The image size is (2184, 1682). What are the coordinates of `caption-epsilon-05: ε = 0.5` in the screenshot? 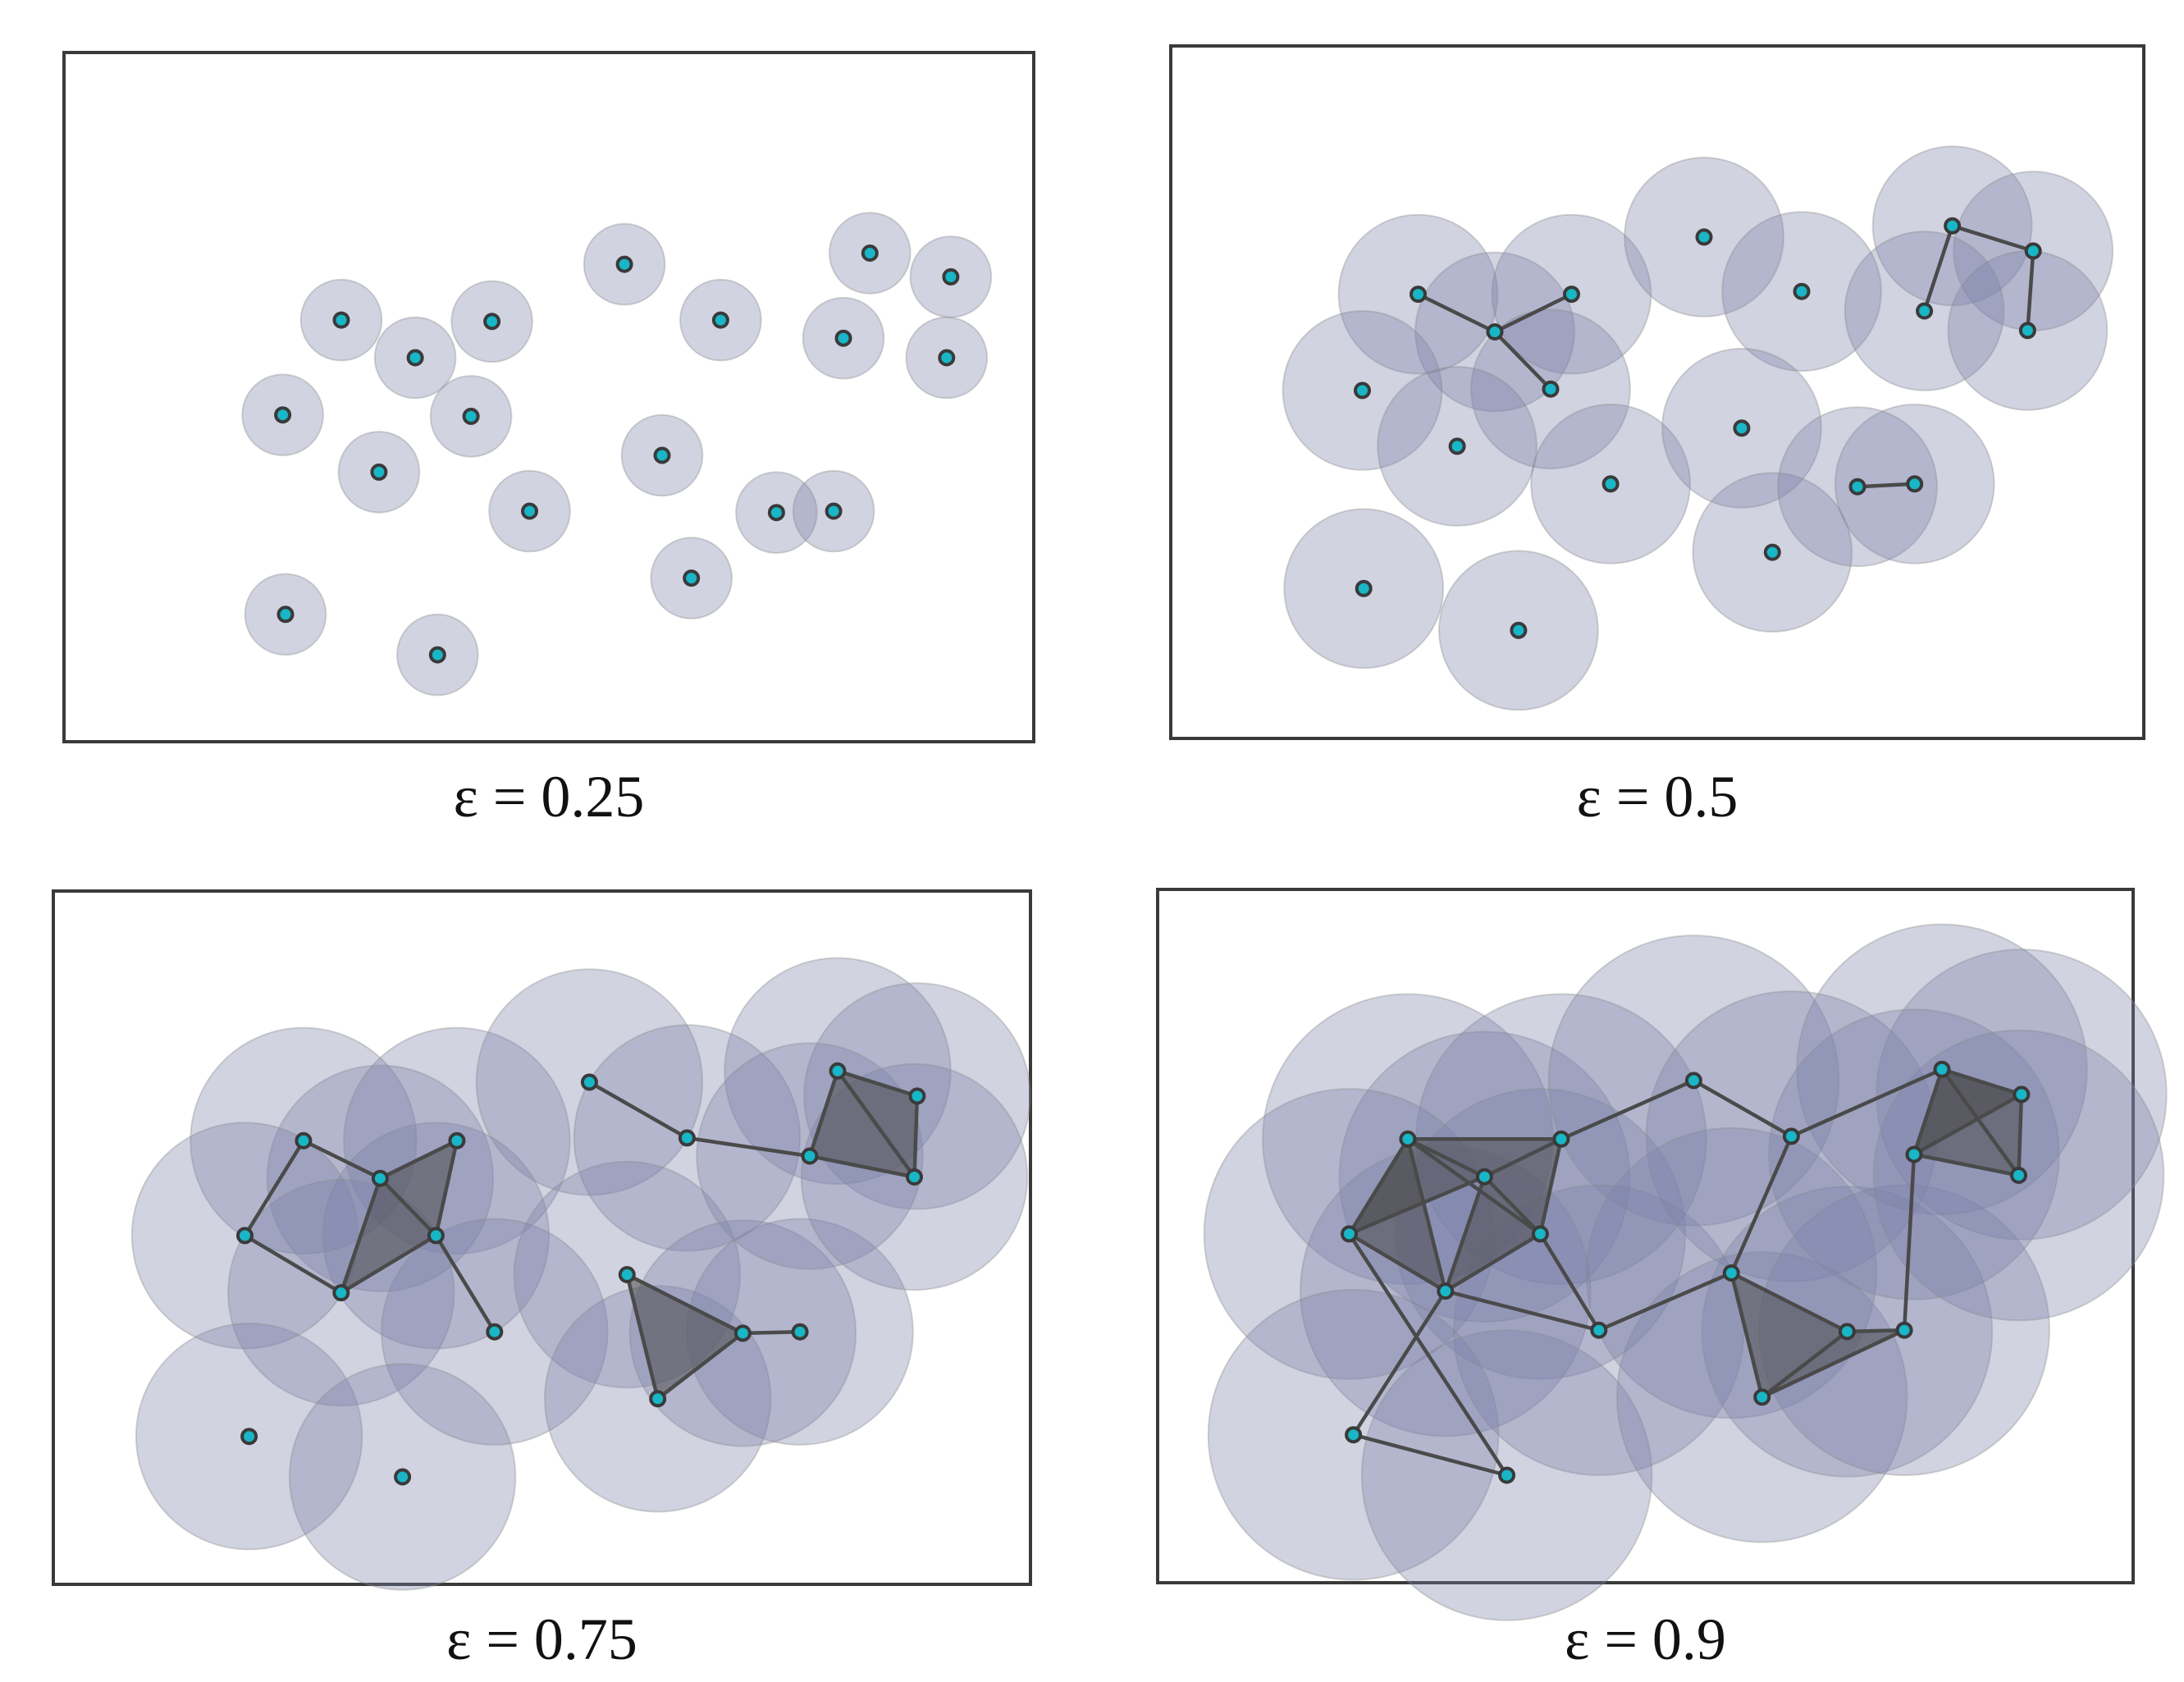 It's located at (1657, 797).